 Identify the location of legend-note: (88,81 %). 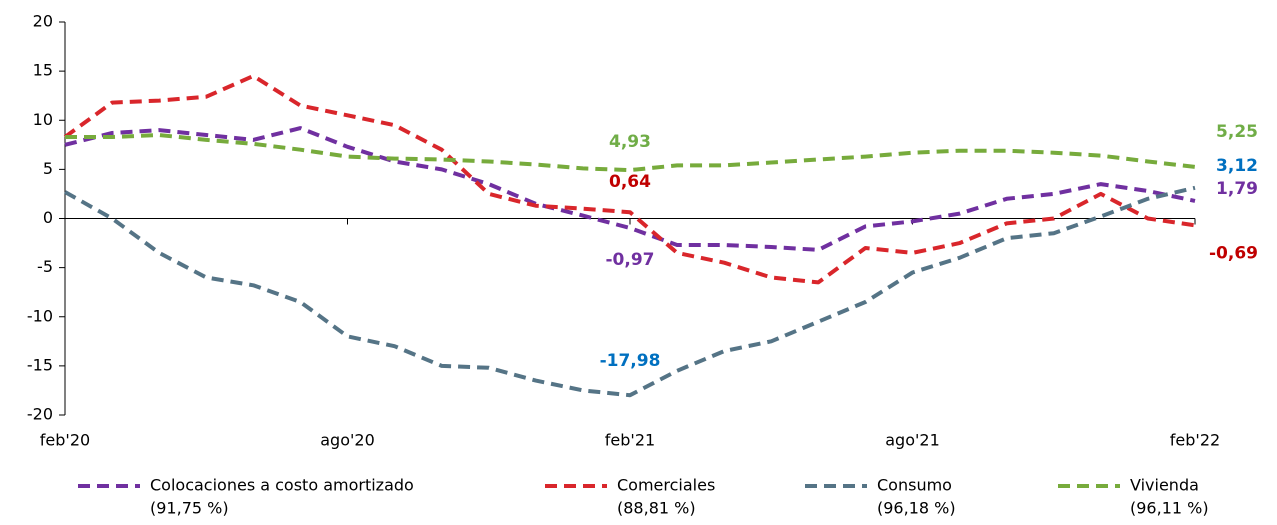
(656, 508).